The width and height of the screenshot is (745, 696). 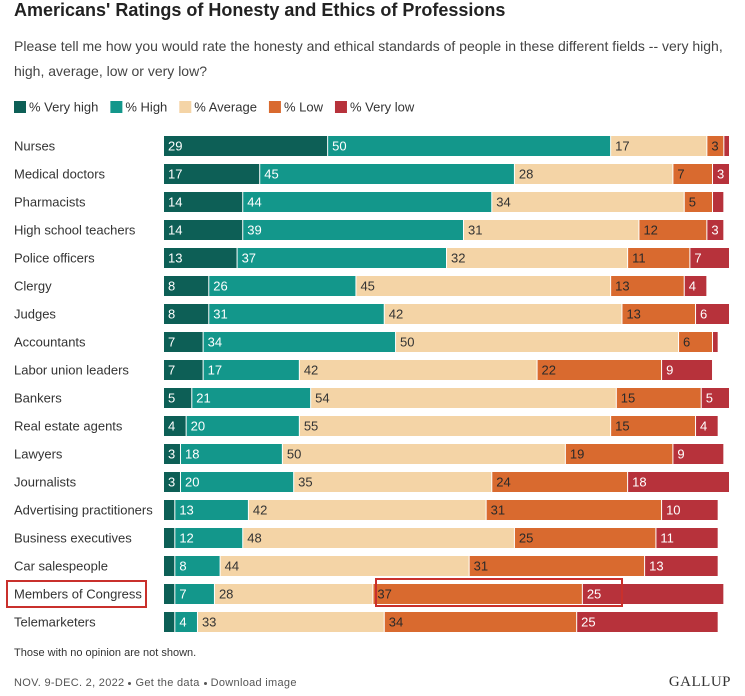 What do you see at coordinates (639, 482) in the screenshot?
I see `value-label: 18` at bounding box center [639, 482].